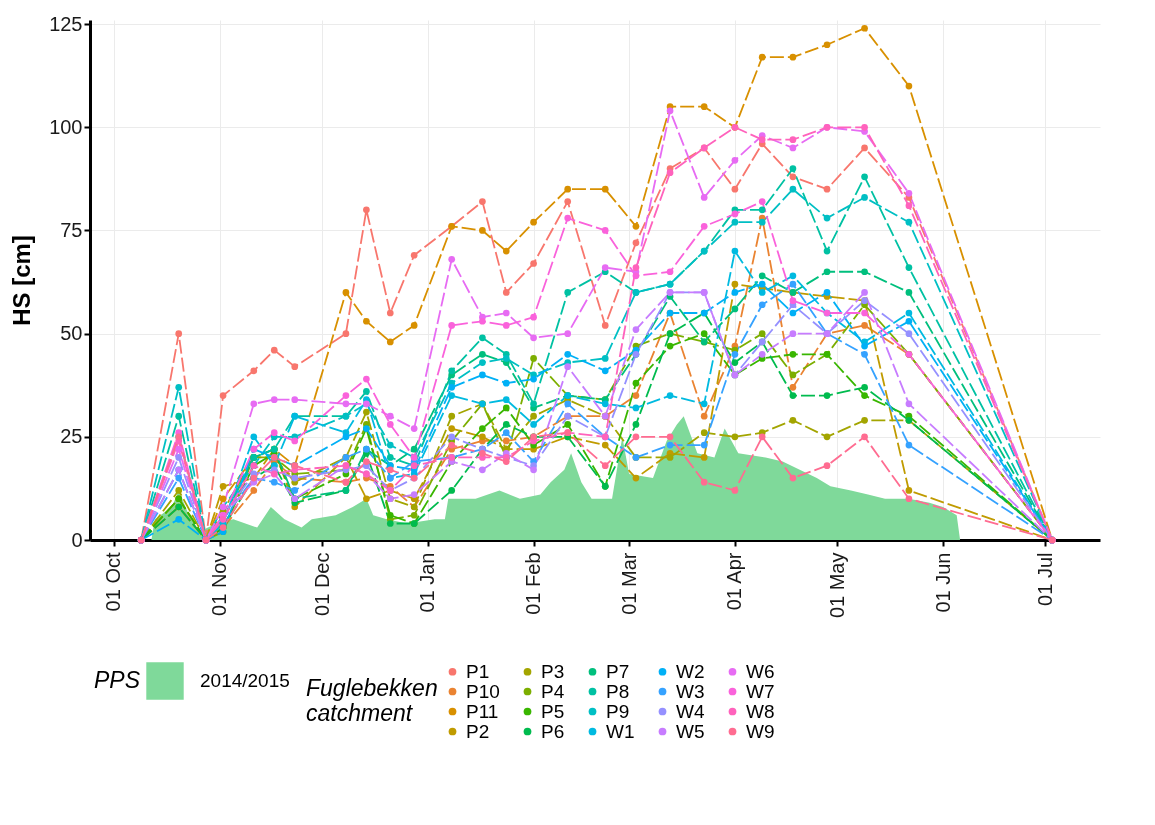 The height and width of the screenshot is (825, 1155). Describe the element at coordinates (533, 583) in the screenshot. I see `x-tick-label: 01 Feb` at that location.